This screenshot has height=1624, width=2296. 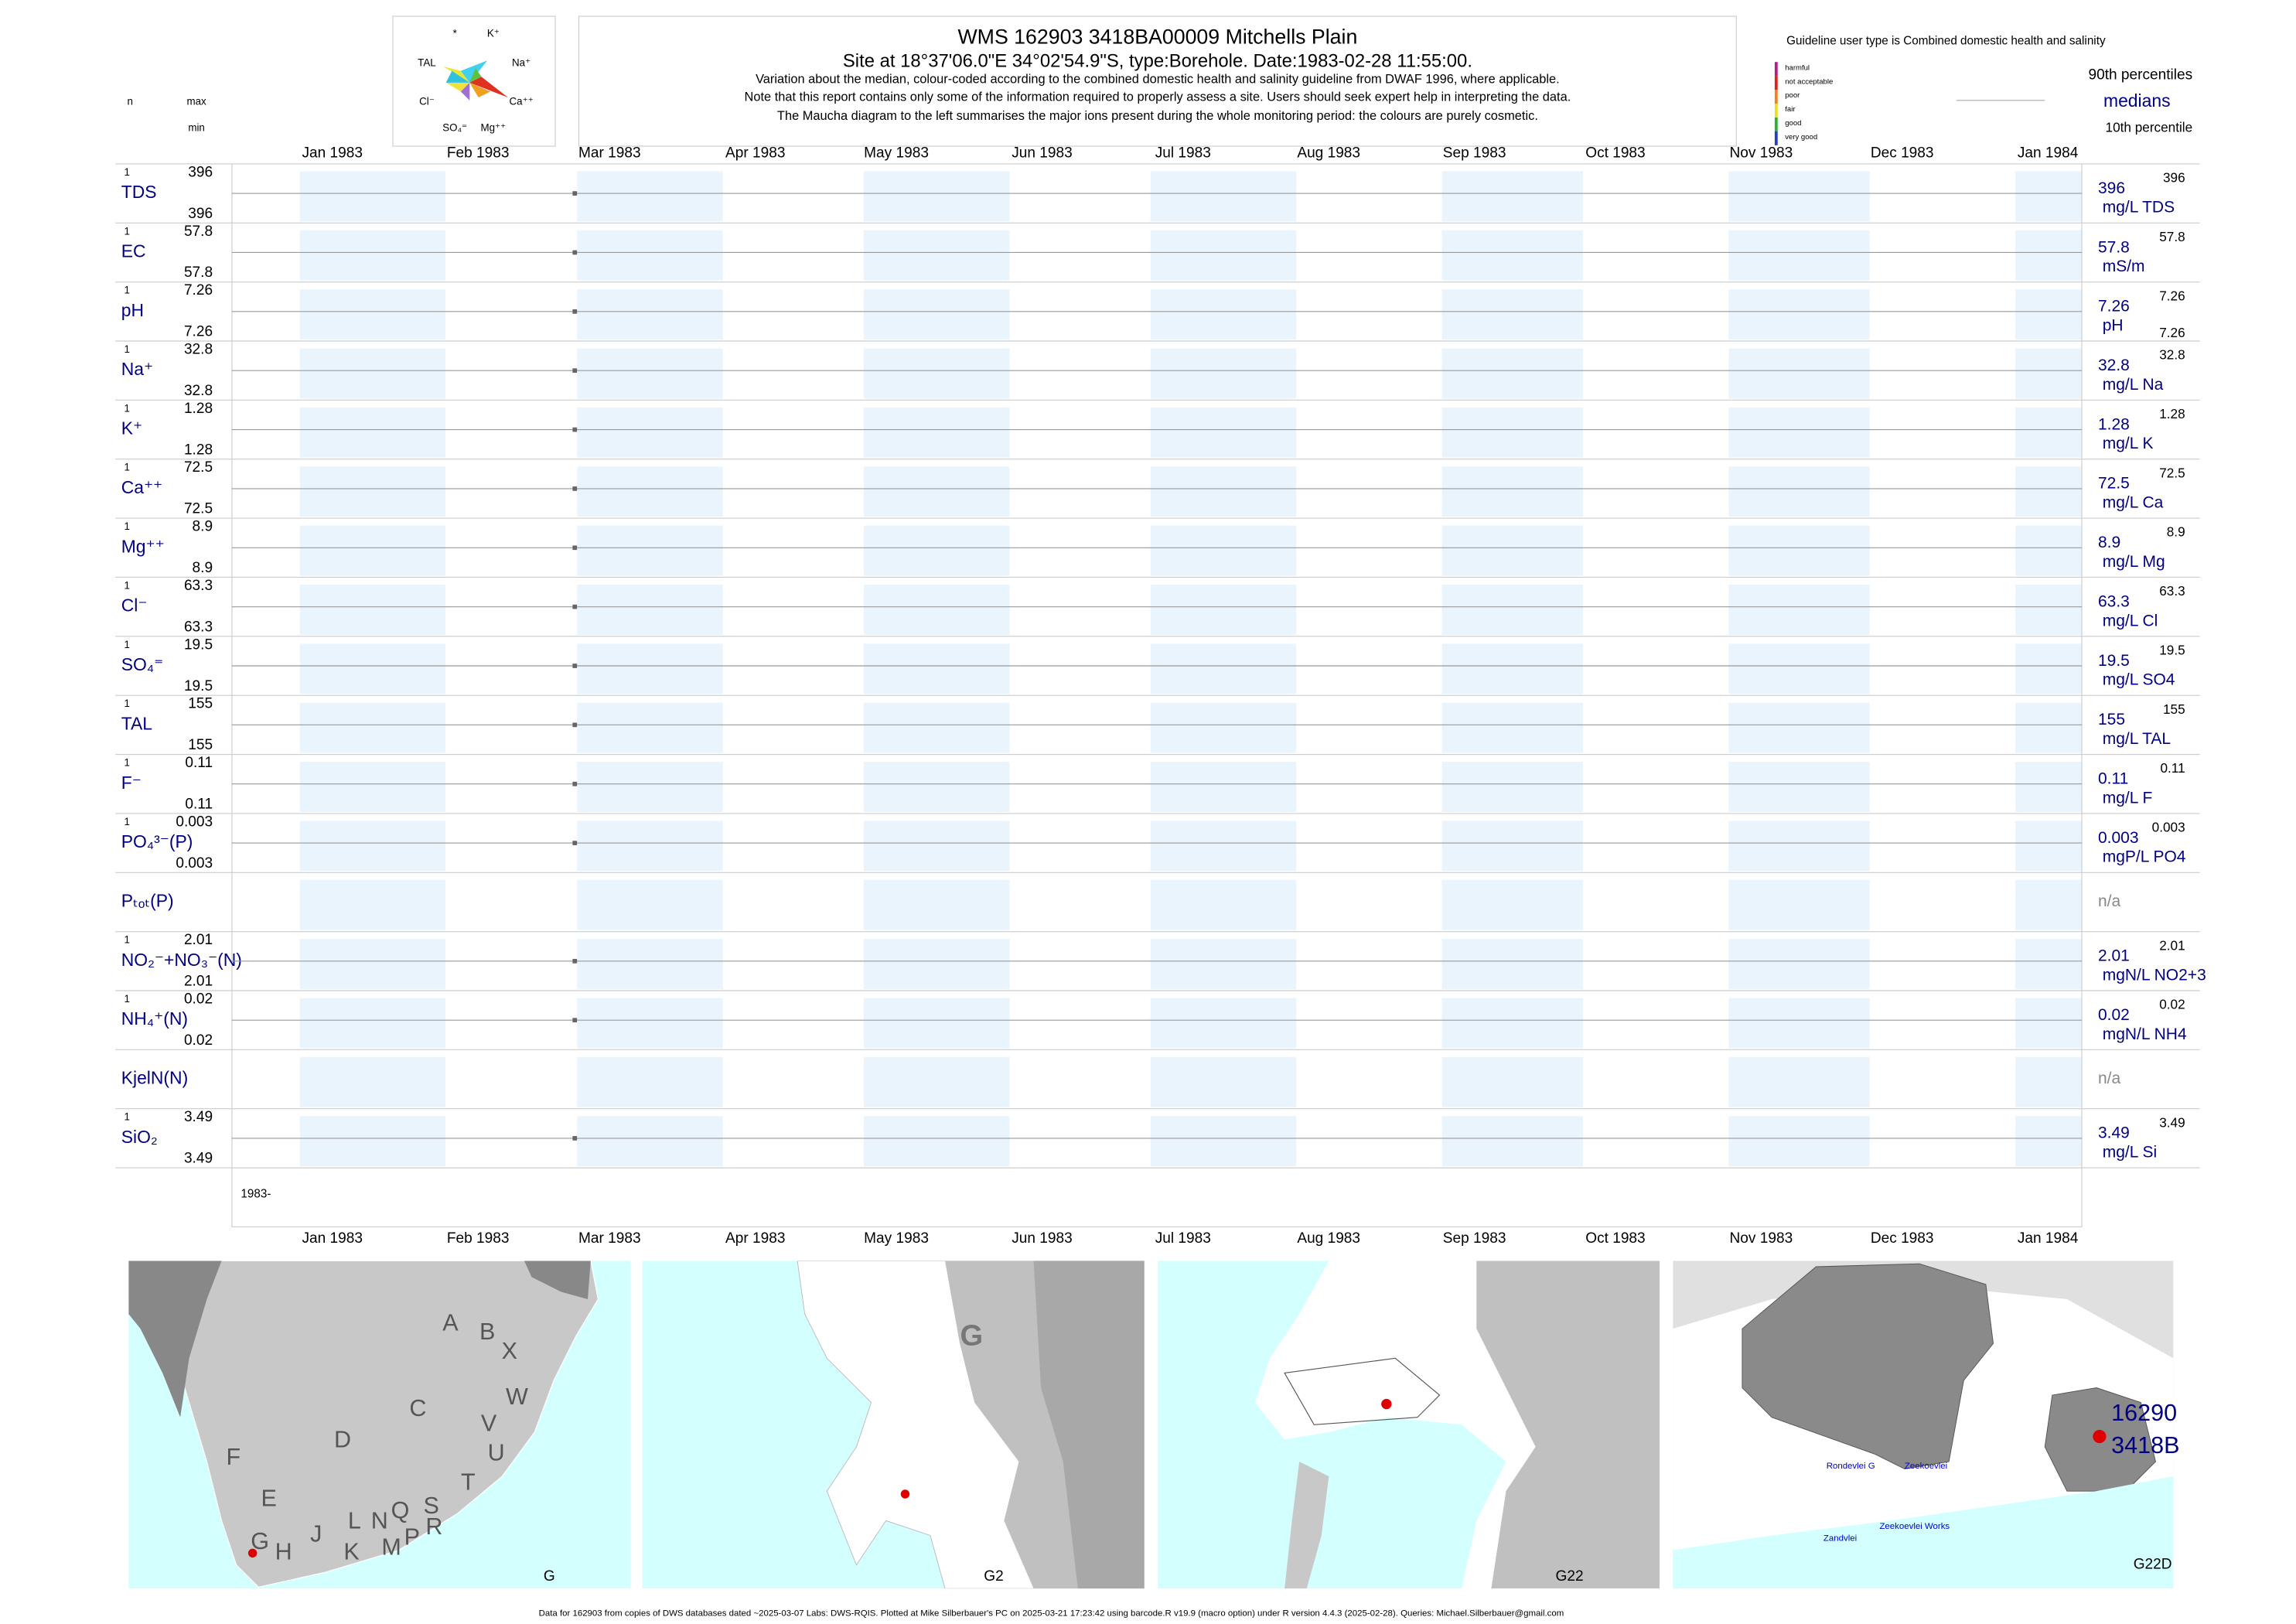 I want to click on p90-value: 32.8, so click(x=2172, y=355).